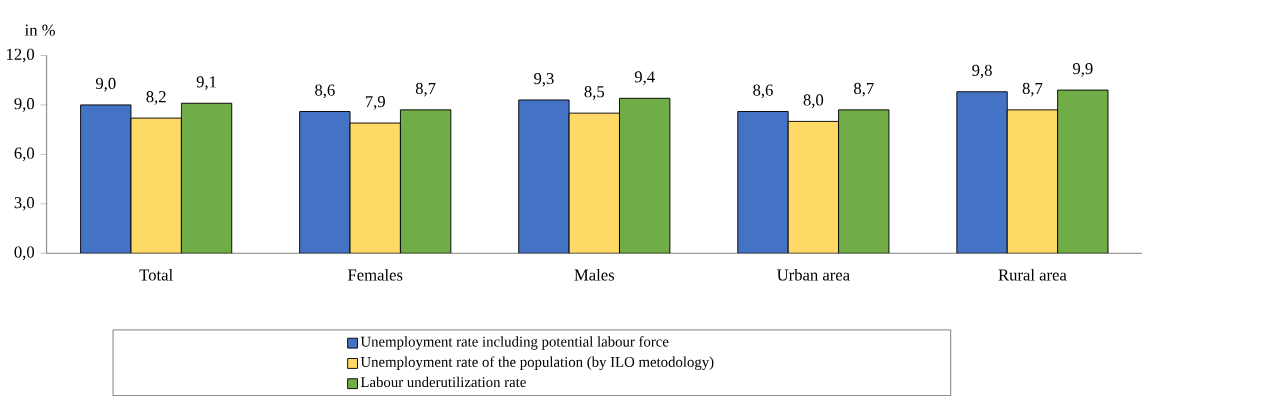 The image size is (1270, 396). Describe the element at coordinates (1082, 70) in the screenshot. I see `data-label: 9,9` at that location.